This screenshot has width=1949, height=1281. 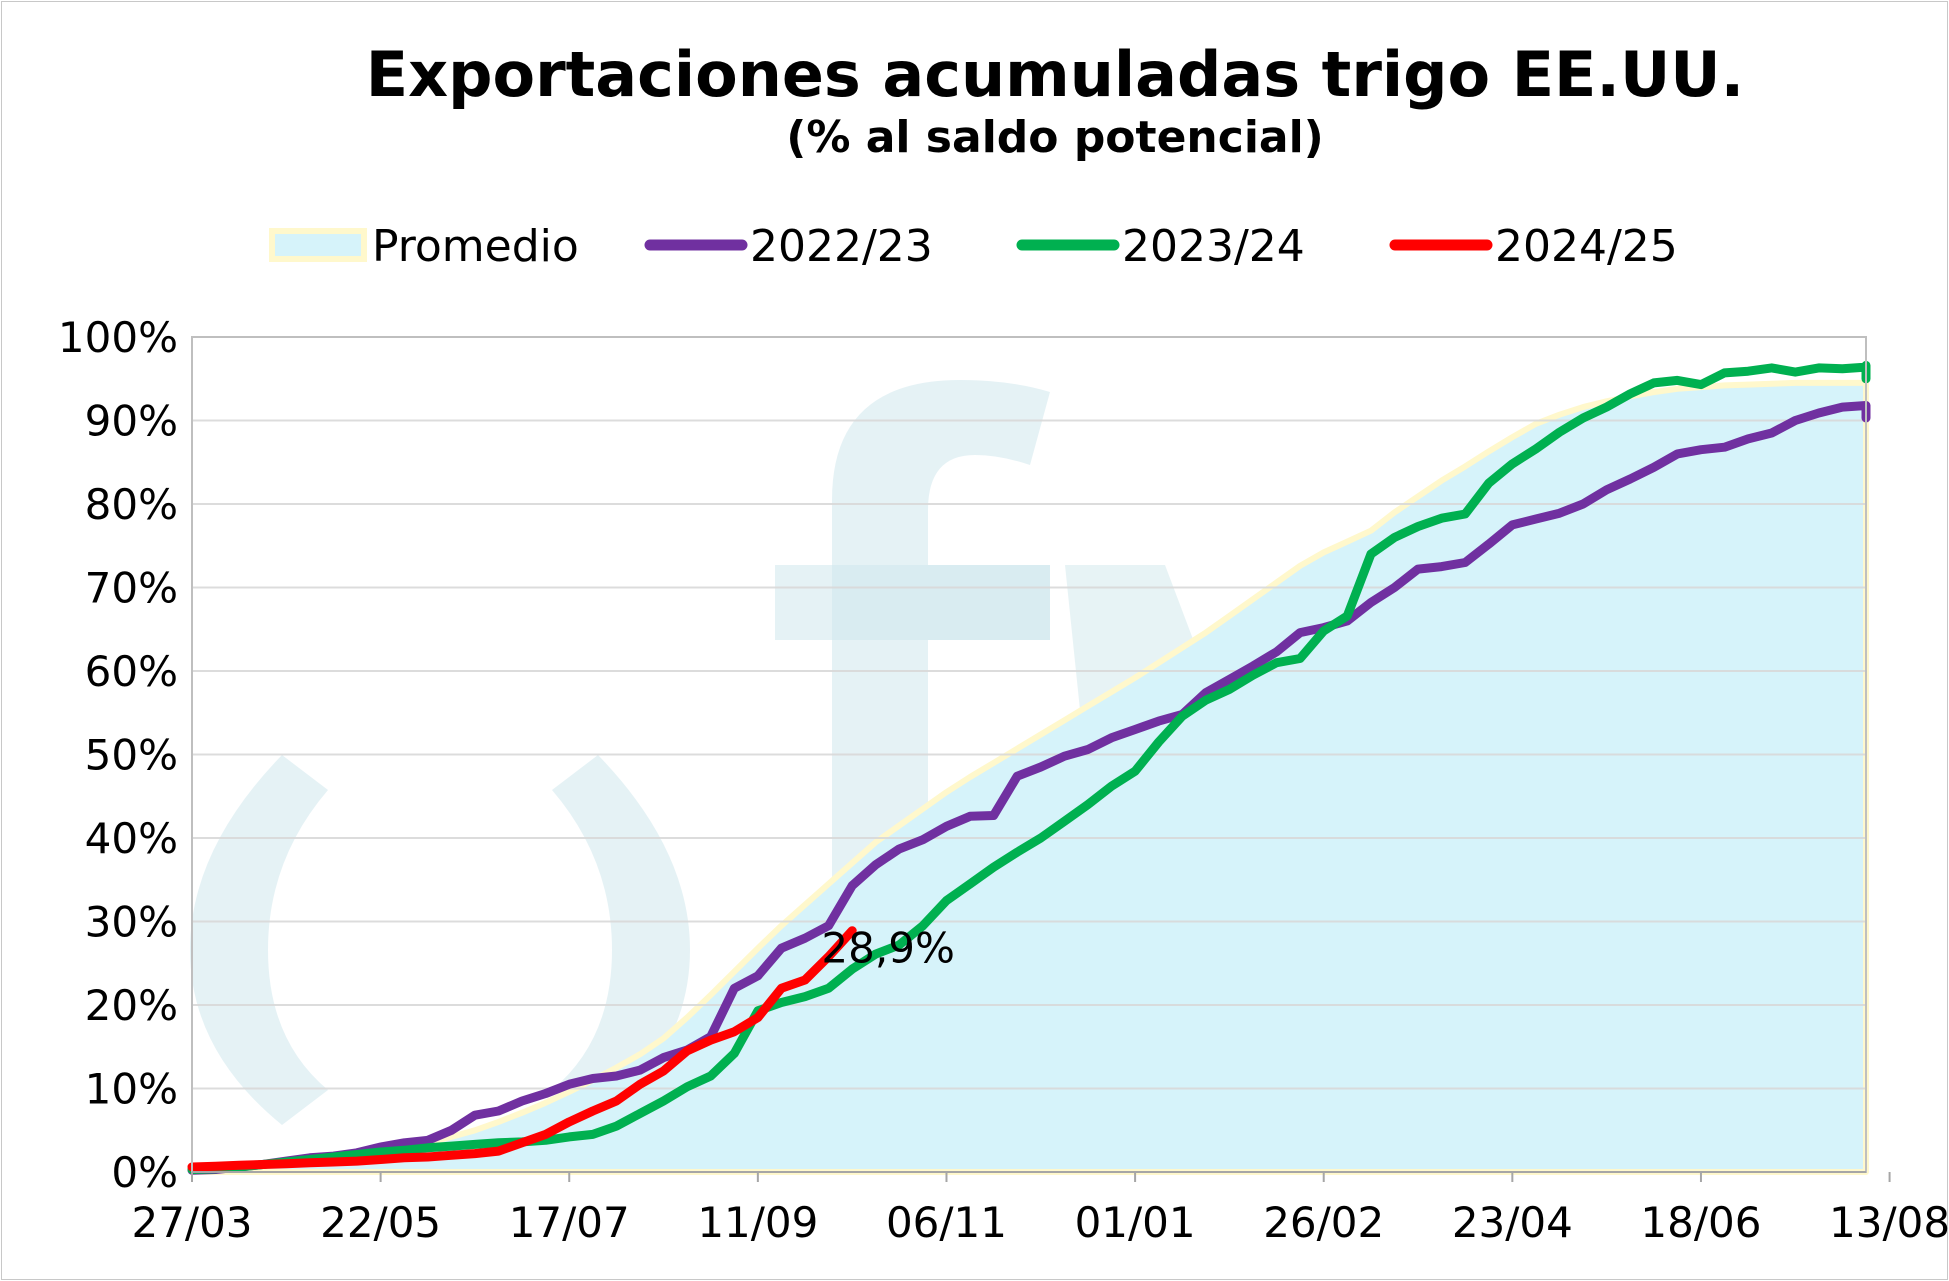 I want to click on y-tick-label: 10%, so click(x=131, y=1089).